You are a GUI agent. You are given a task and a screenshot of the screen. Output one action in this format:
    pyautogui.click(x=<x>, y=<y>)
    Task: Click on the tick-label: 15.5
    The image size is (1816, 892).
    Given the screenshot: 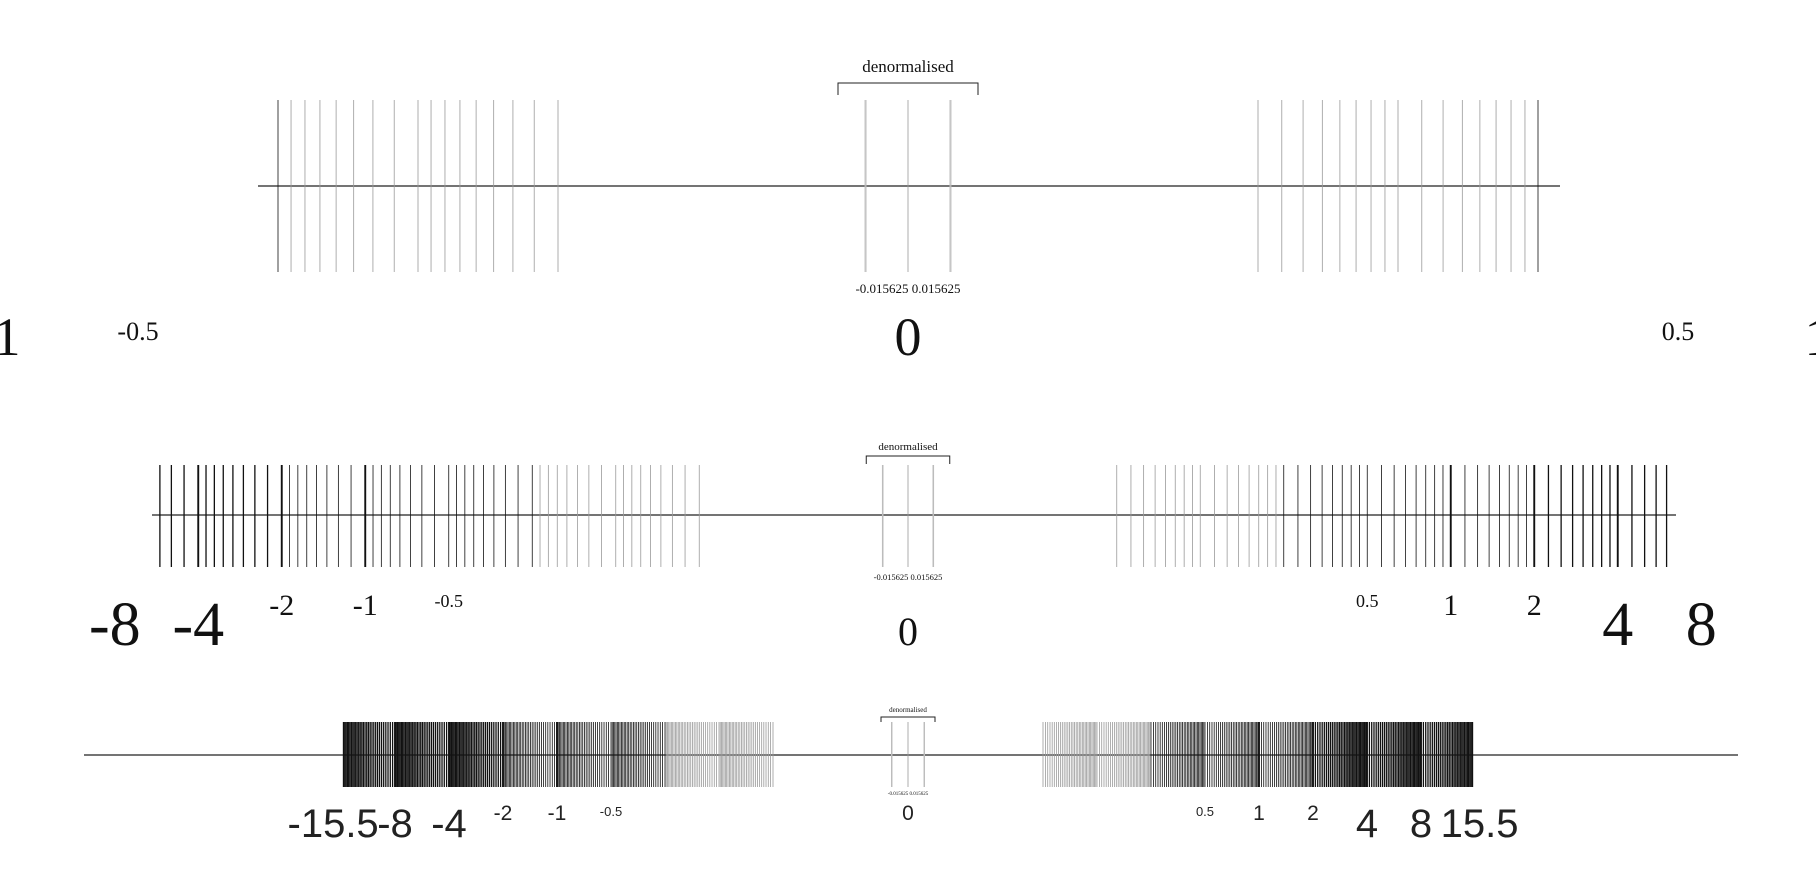 What is the action you would take?
    pyautogui.click(x=1480, y=824)
    